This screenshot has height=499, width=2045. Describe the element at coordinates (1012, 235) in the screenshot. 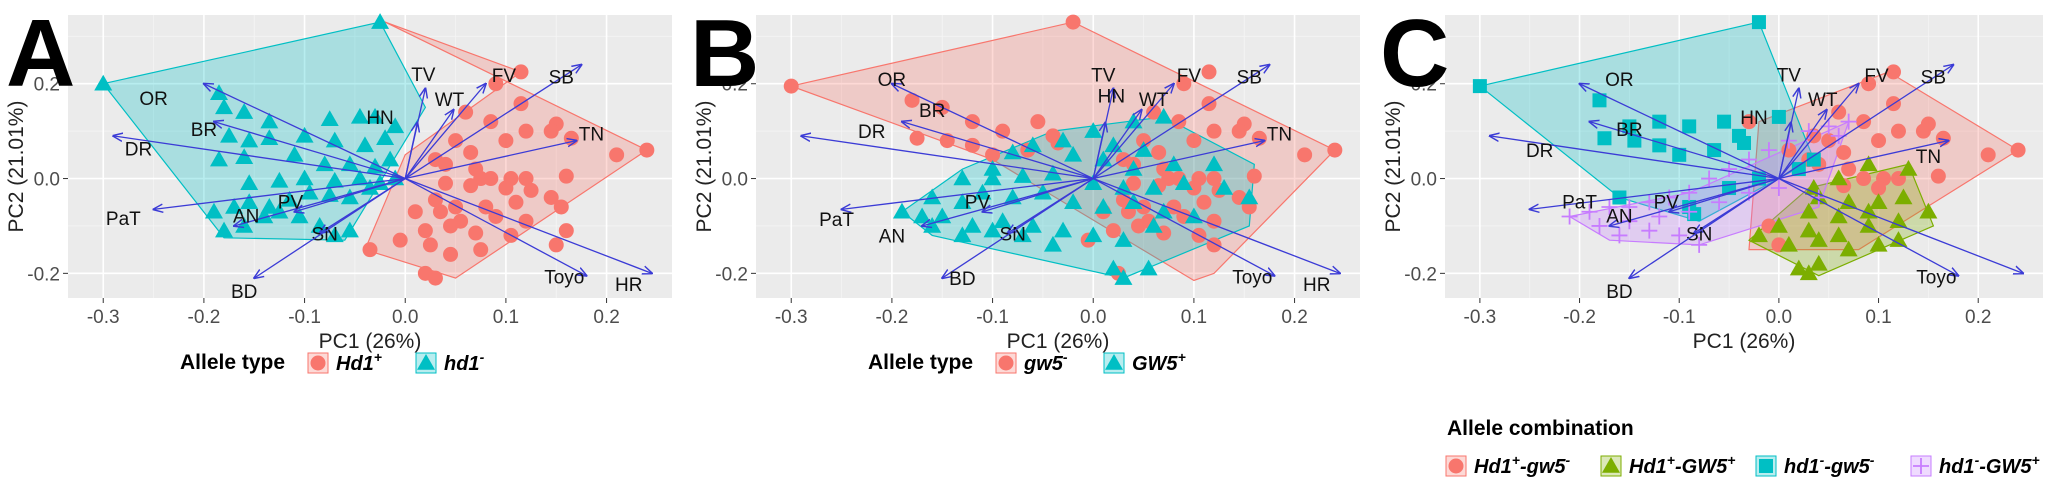

I see `loading-label: SN` at that location.